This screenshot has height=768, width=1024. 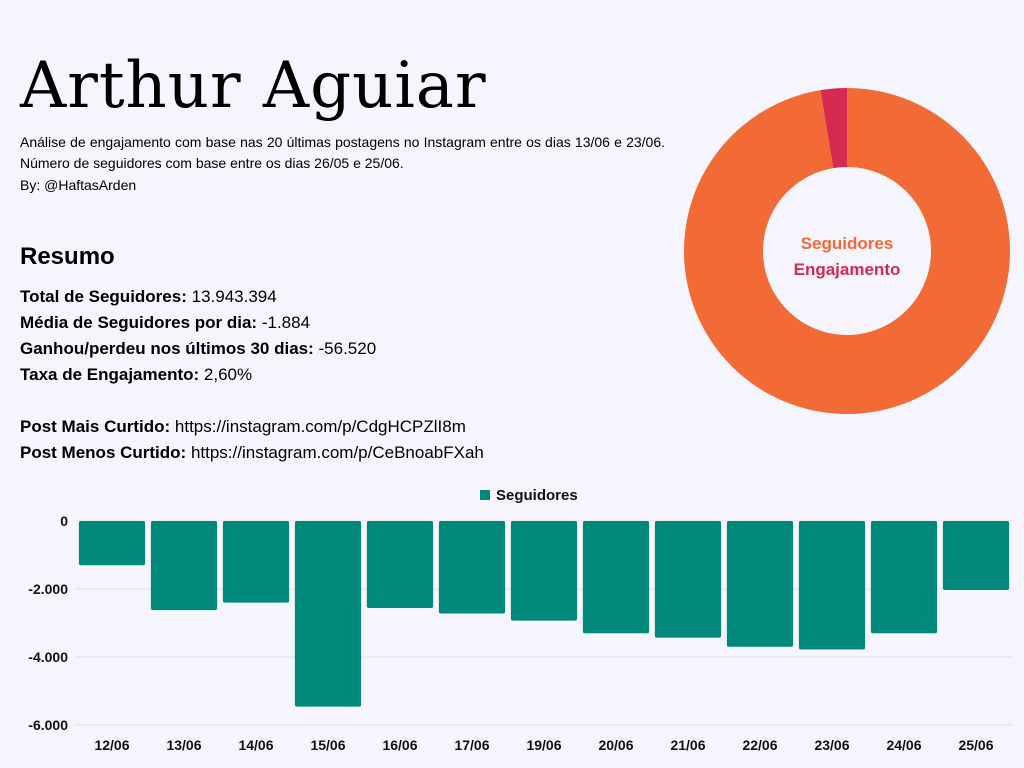 What do you see at coordinates (687, 745) in the screenshot?
I see `x-tick-label: 21/06` at bounding box center [687, 745].